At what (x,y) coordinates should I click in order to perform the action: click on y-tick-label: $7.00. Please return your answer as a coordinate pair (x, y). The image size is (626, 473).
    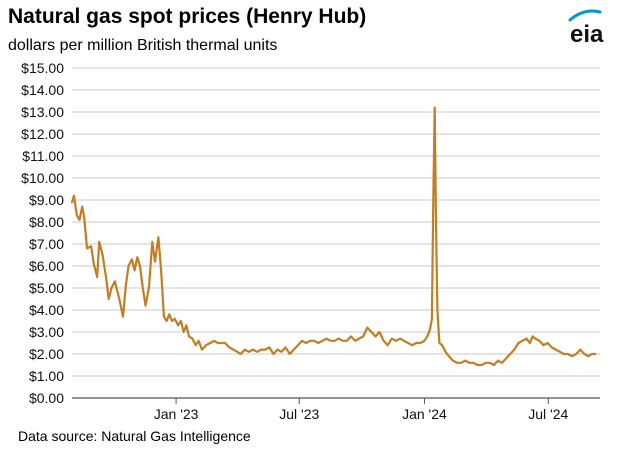
    Looking at the image, I should click on (46, 244).